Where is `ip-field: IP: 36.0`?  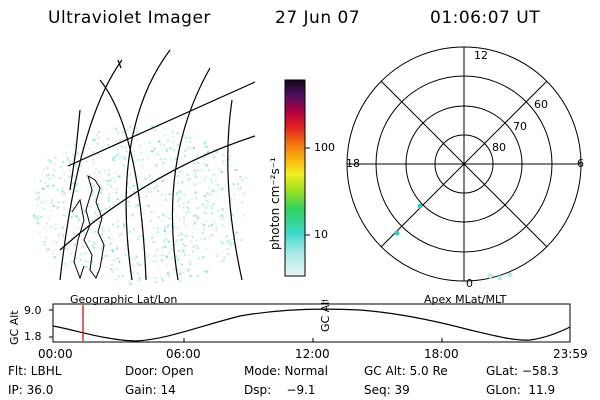 ip-field: IP: 36.0 is located at coordinates (31, 390).